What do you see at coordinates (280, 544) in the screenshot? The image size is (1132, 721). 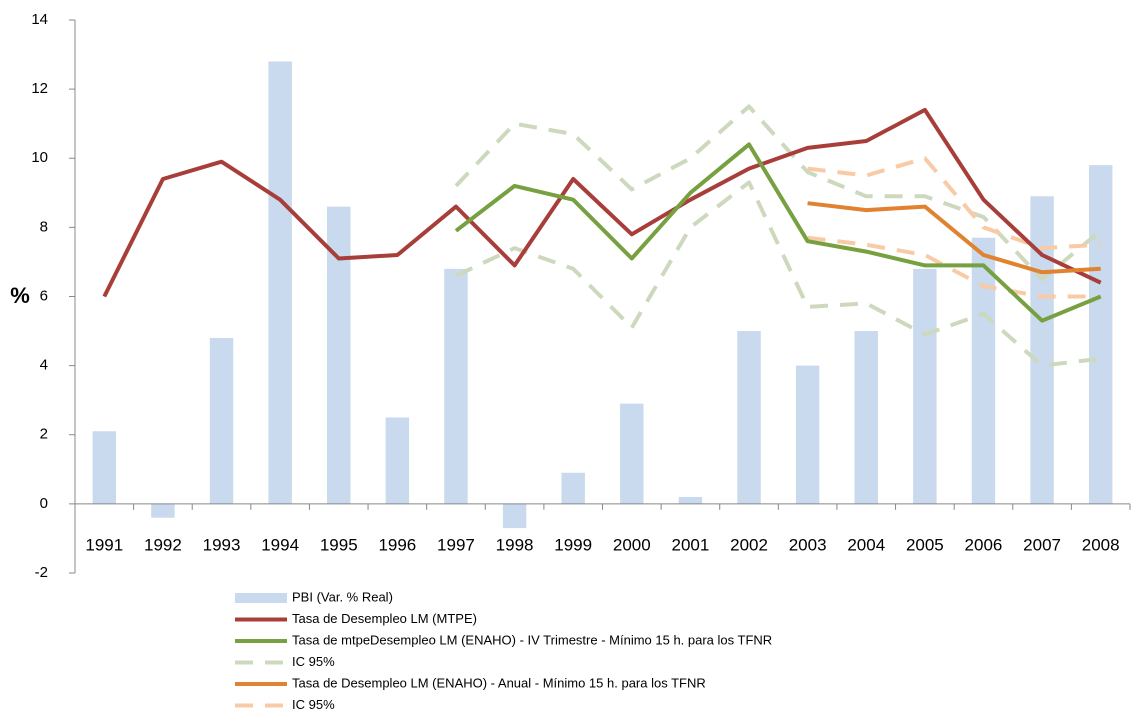 I see `x-tick-label: 1994` at bounding box center [280, 544].